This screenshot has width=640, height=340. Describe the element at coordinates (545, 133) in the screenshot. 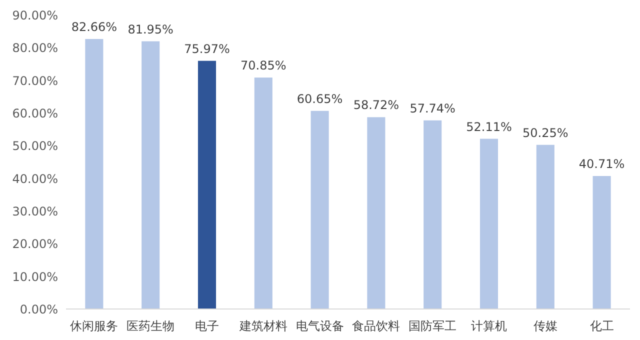

I see `data-label: 50.25%` at that location.